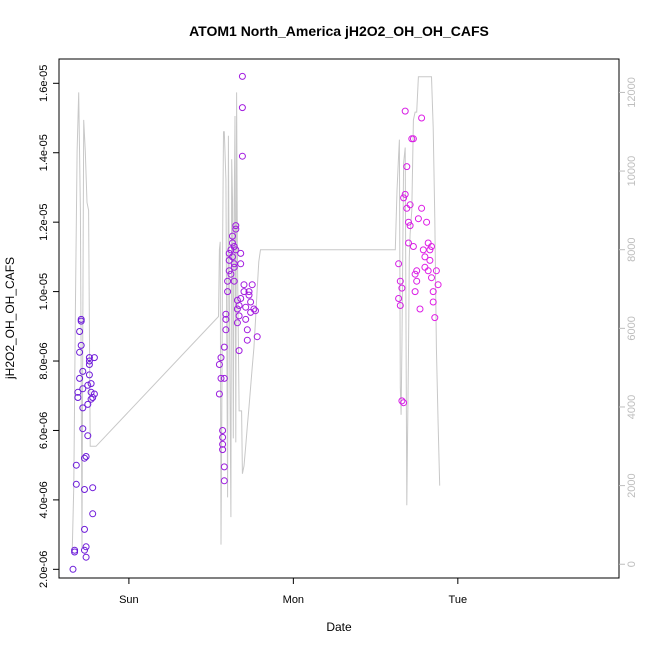 This screenshot has height=650, width=650. Describe the element at coordinates (44, 569) in the screenshot. I see `y-tick-label: 2.0e-06` at that location.